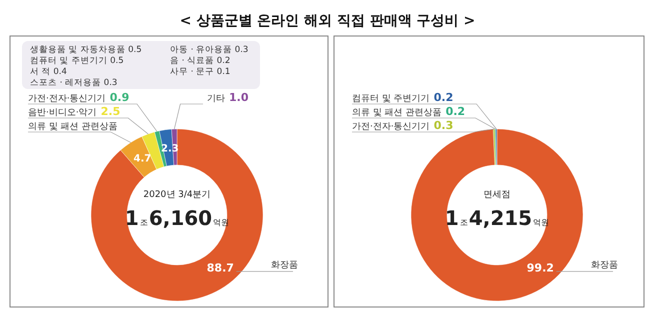 The width and height of the screenshot is (655, 317). What do you see at coordinates (328, 21) in the screenshot?
I see `text: < 상품군별 온라인 해외 직접 판매액 구성비 >` at bounding box center [328, 21].